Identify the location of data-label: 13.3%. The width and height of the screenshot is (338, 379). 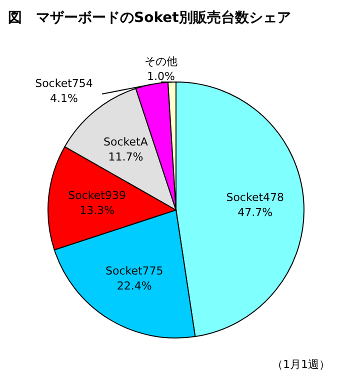
(97, 211).